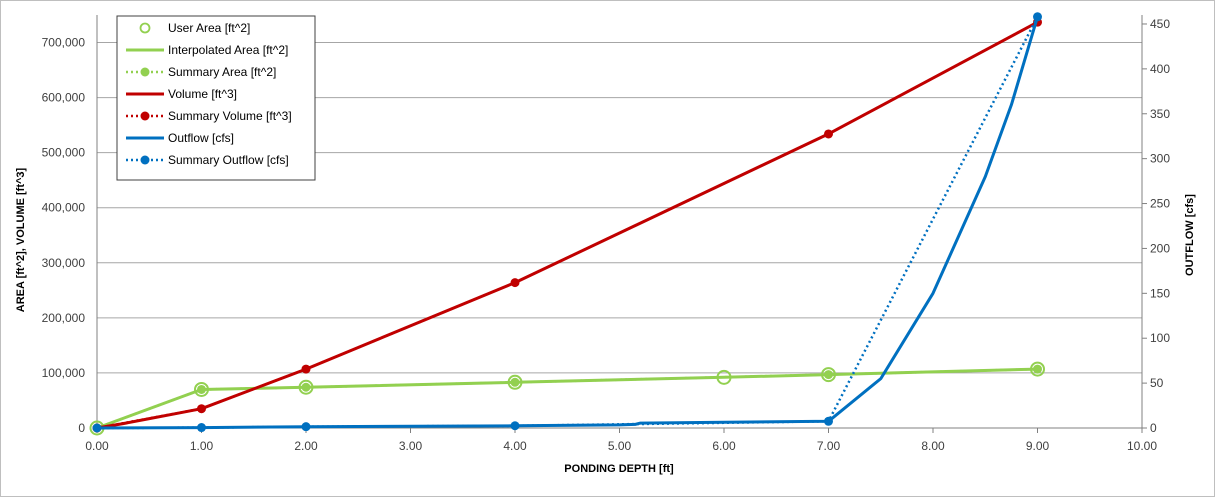 This screenshot has width=1215, height=497. I want to click on y-right-tick-label: 400, so click(1160, 69).